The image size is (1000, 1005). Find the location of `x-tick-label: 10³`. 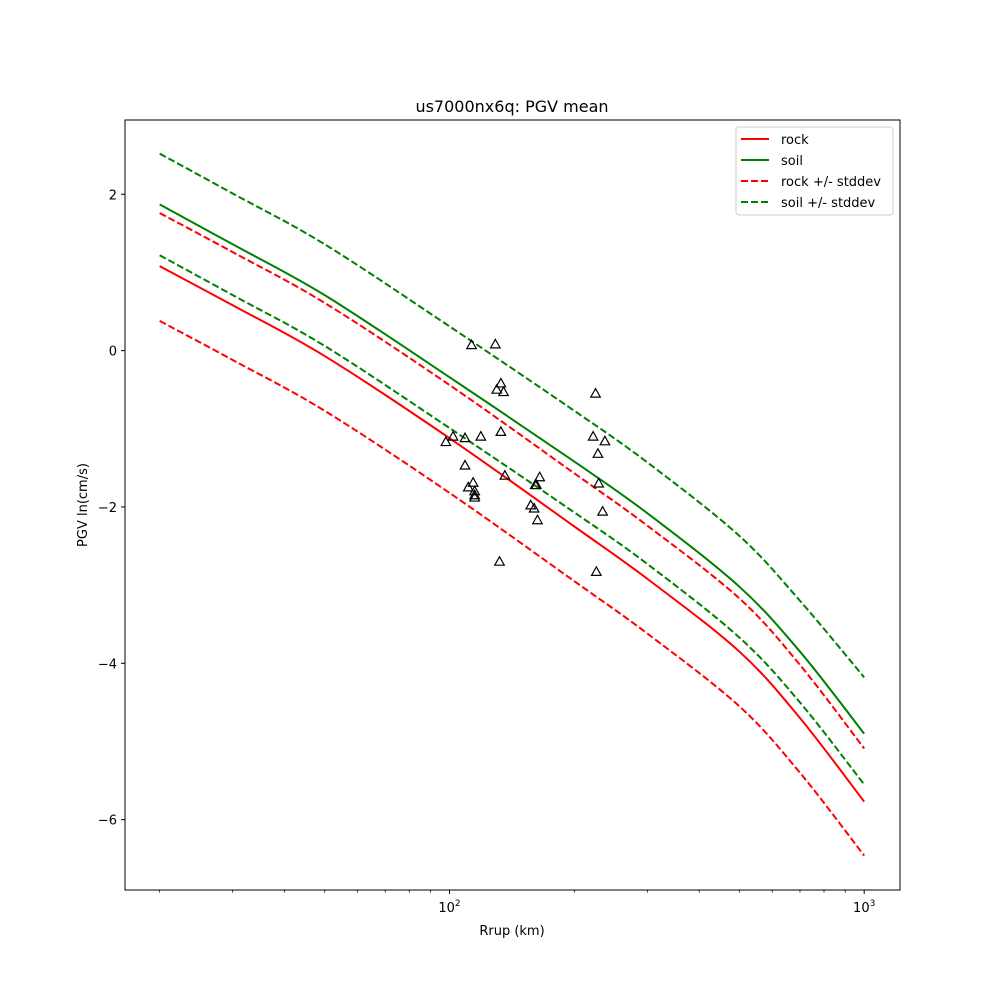

x-tick-label: 10³ is located at coordinates (864, 907).